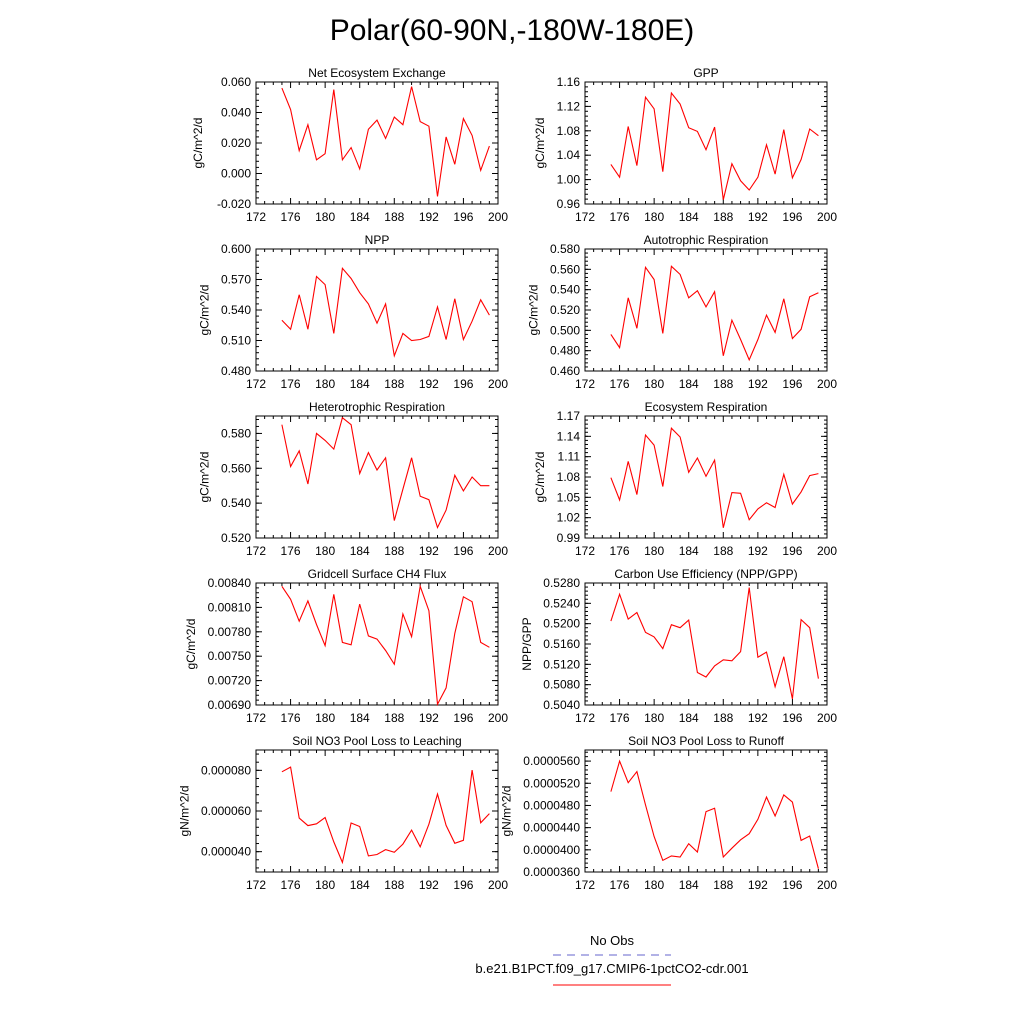 This screenshot has width=1024, height=1029. What do you see at coordinates (561, 705) in the screenshot?
I see `y-tick-label: 0.5040` at bounding box center [561, 705].